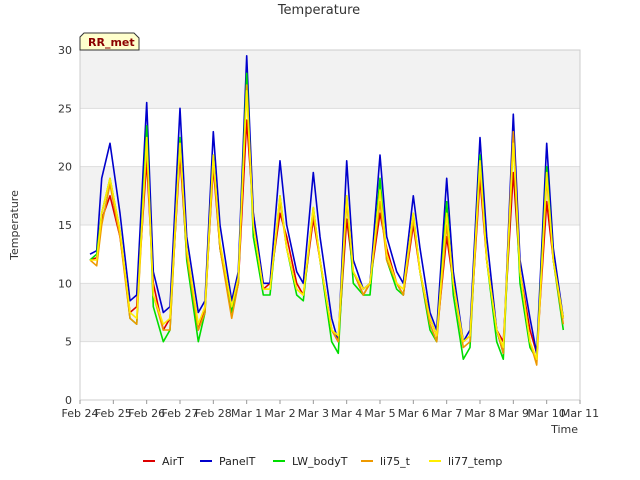 This screenshot has width=640, height=480. I want to click on chart-title: Temperature, so click(318, 10).